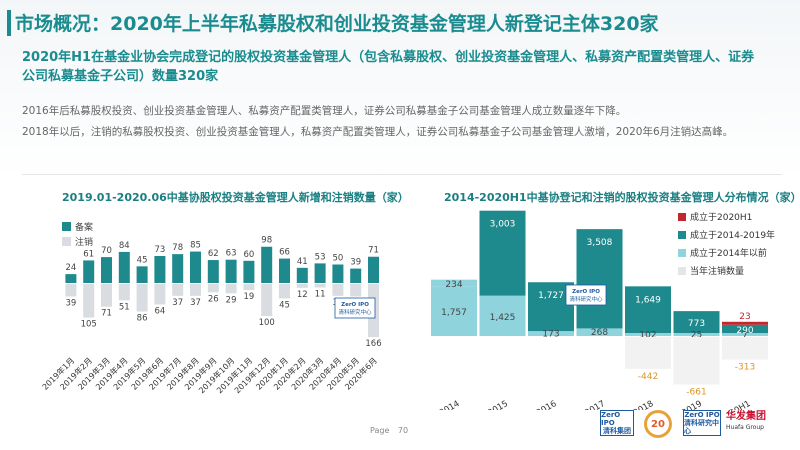 The width and height of the screenshot is (800, 450). Describe the element at coordinates (66, 226) in the screenshot. I see `legend-swatch-filing` at that location.